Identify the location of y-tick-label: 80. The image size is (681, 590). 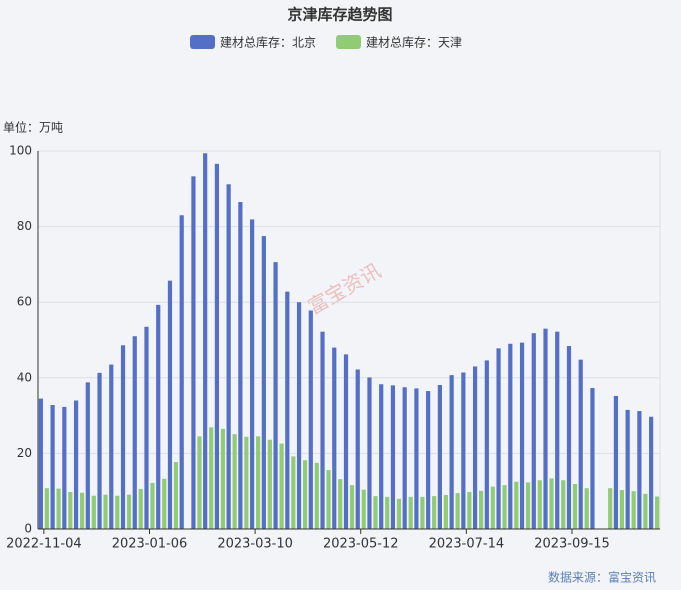
(24, 226).